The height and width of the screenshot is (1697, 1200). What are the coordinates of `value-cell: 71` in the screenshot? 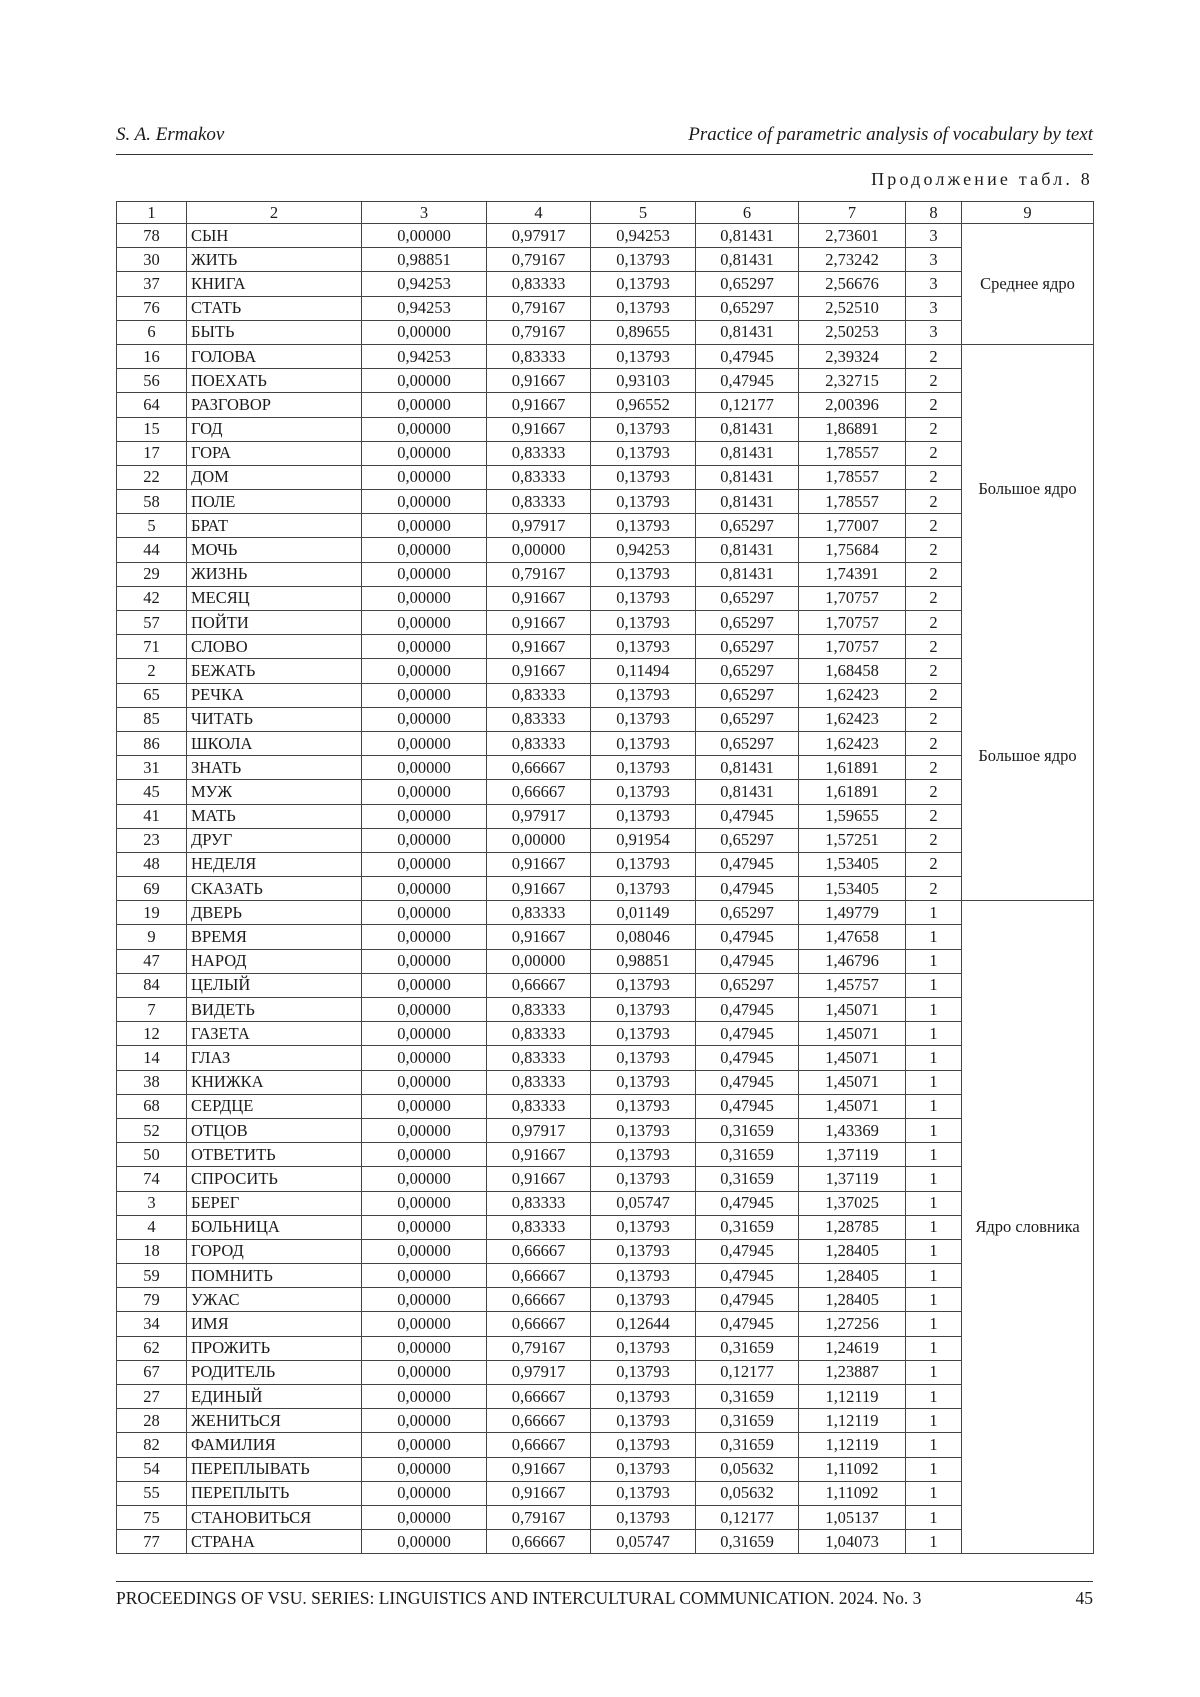 It's located at (151, 647).